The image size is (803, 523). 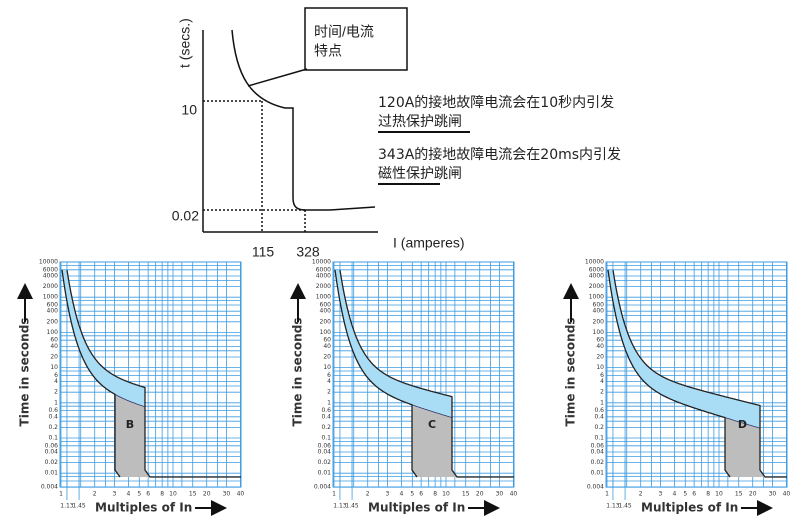 I want to click on y-tick-label: 60, so click(x=327, y=340).